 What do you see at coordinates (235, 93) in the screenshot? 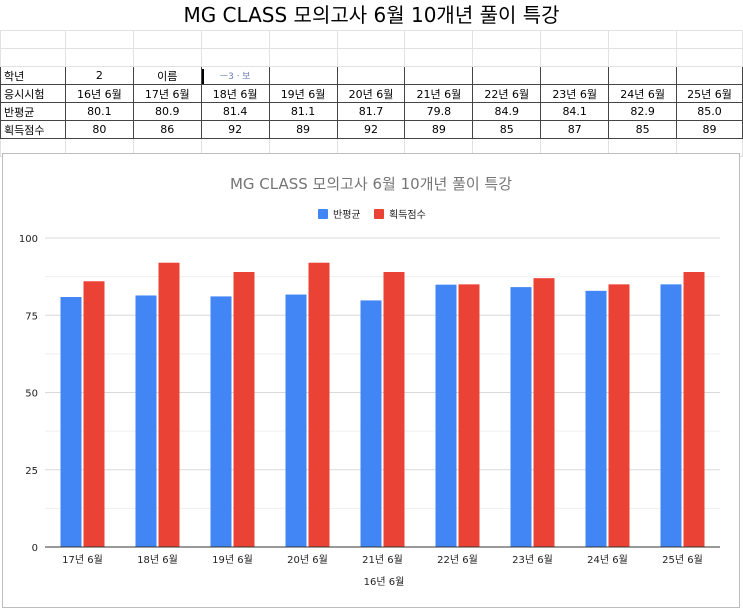
I see `data-cell: 18년 6월` at bounding box center [235, 93].